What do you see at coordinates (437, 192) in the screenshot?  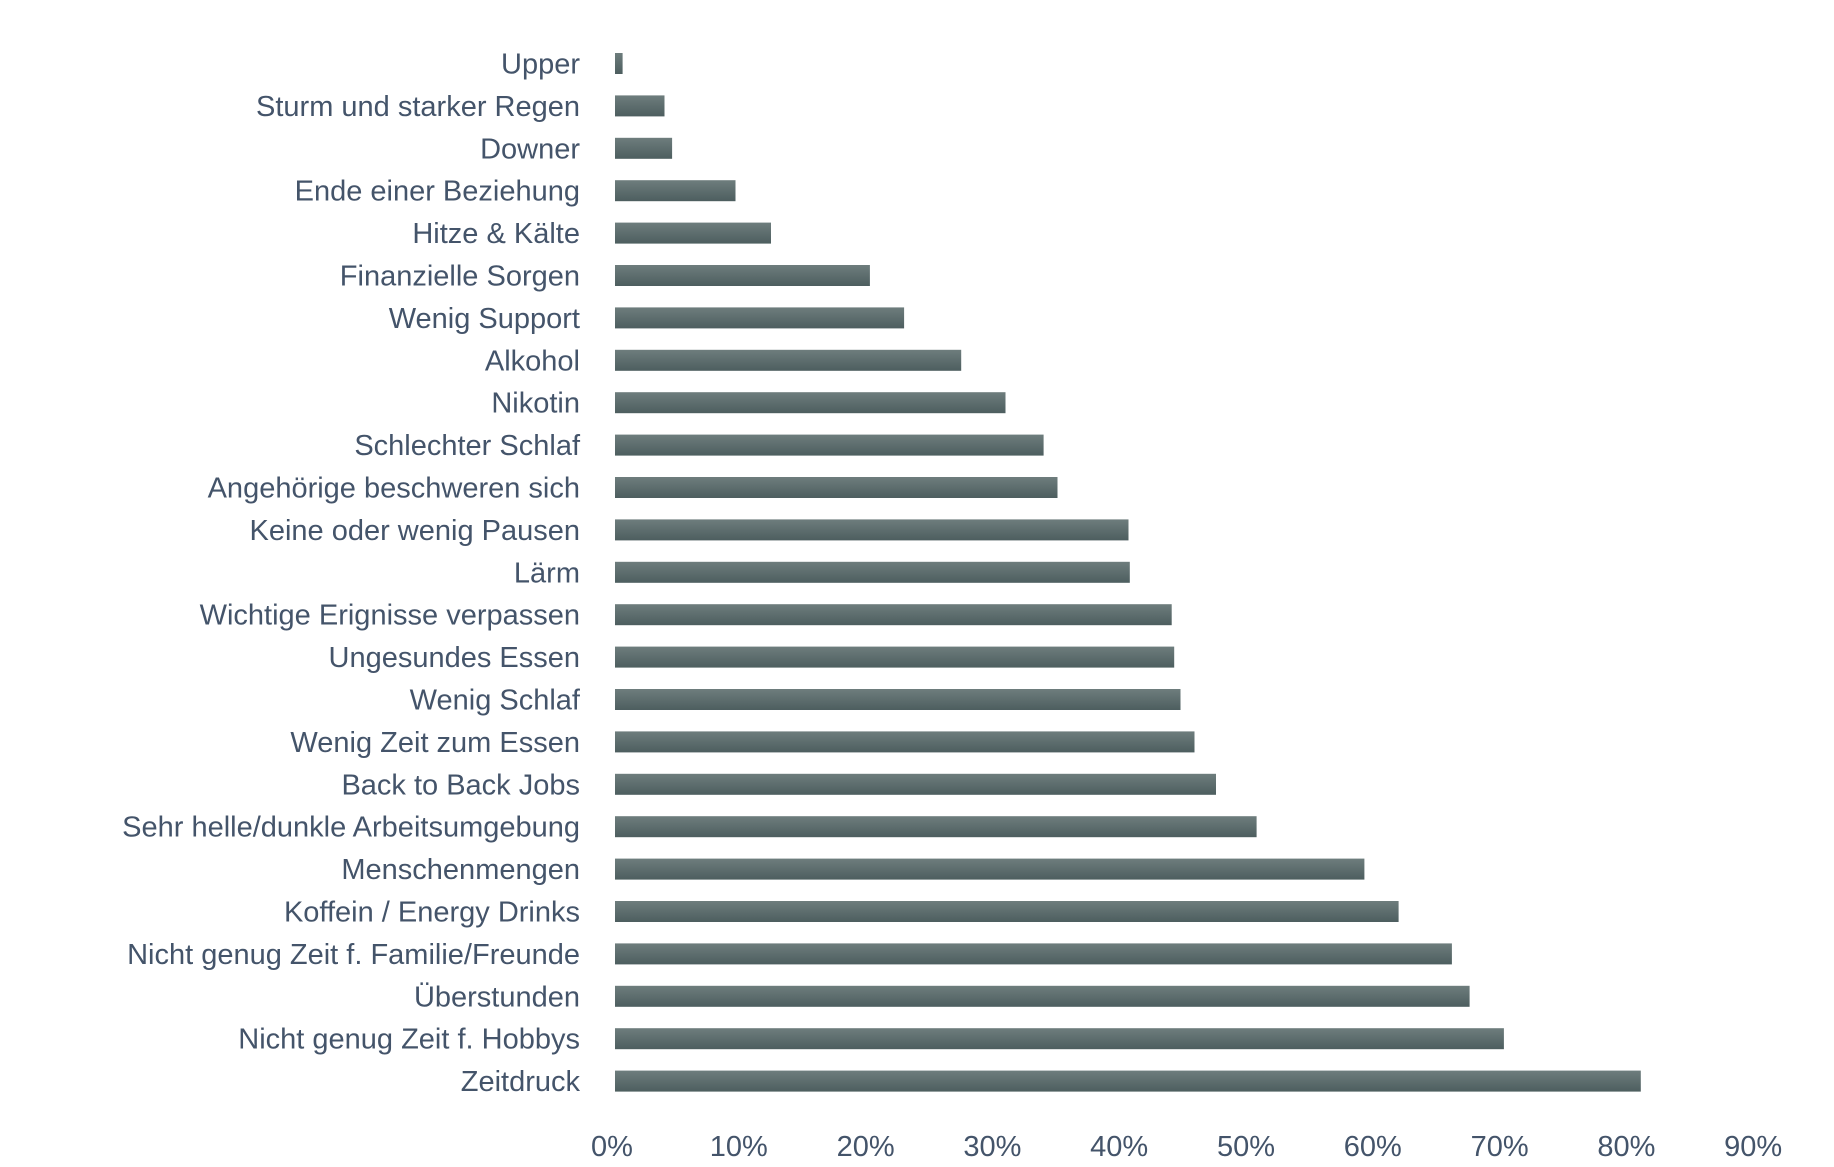 I see `category-label: Ende einer Beziehung` at bounding box center [437, 192].